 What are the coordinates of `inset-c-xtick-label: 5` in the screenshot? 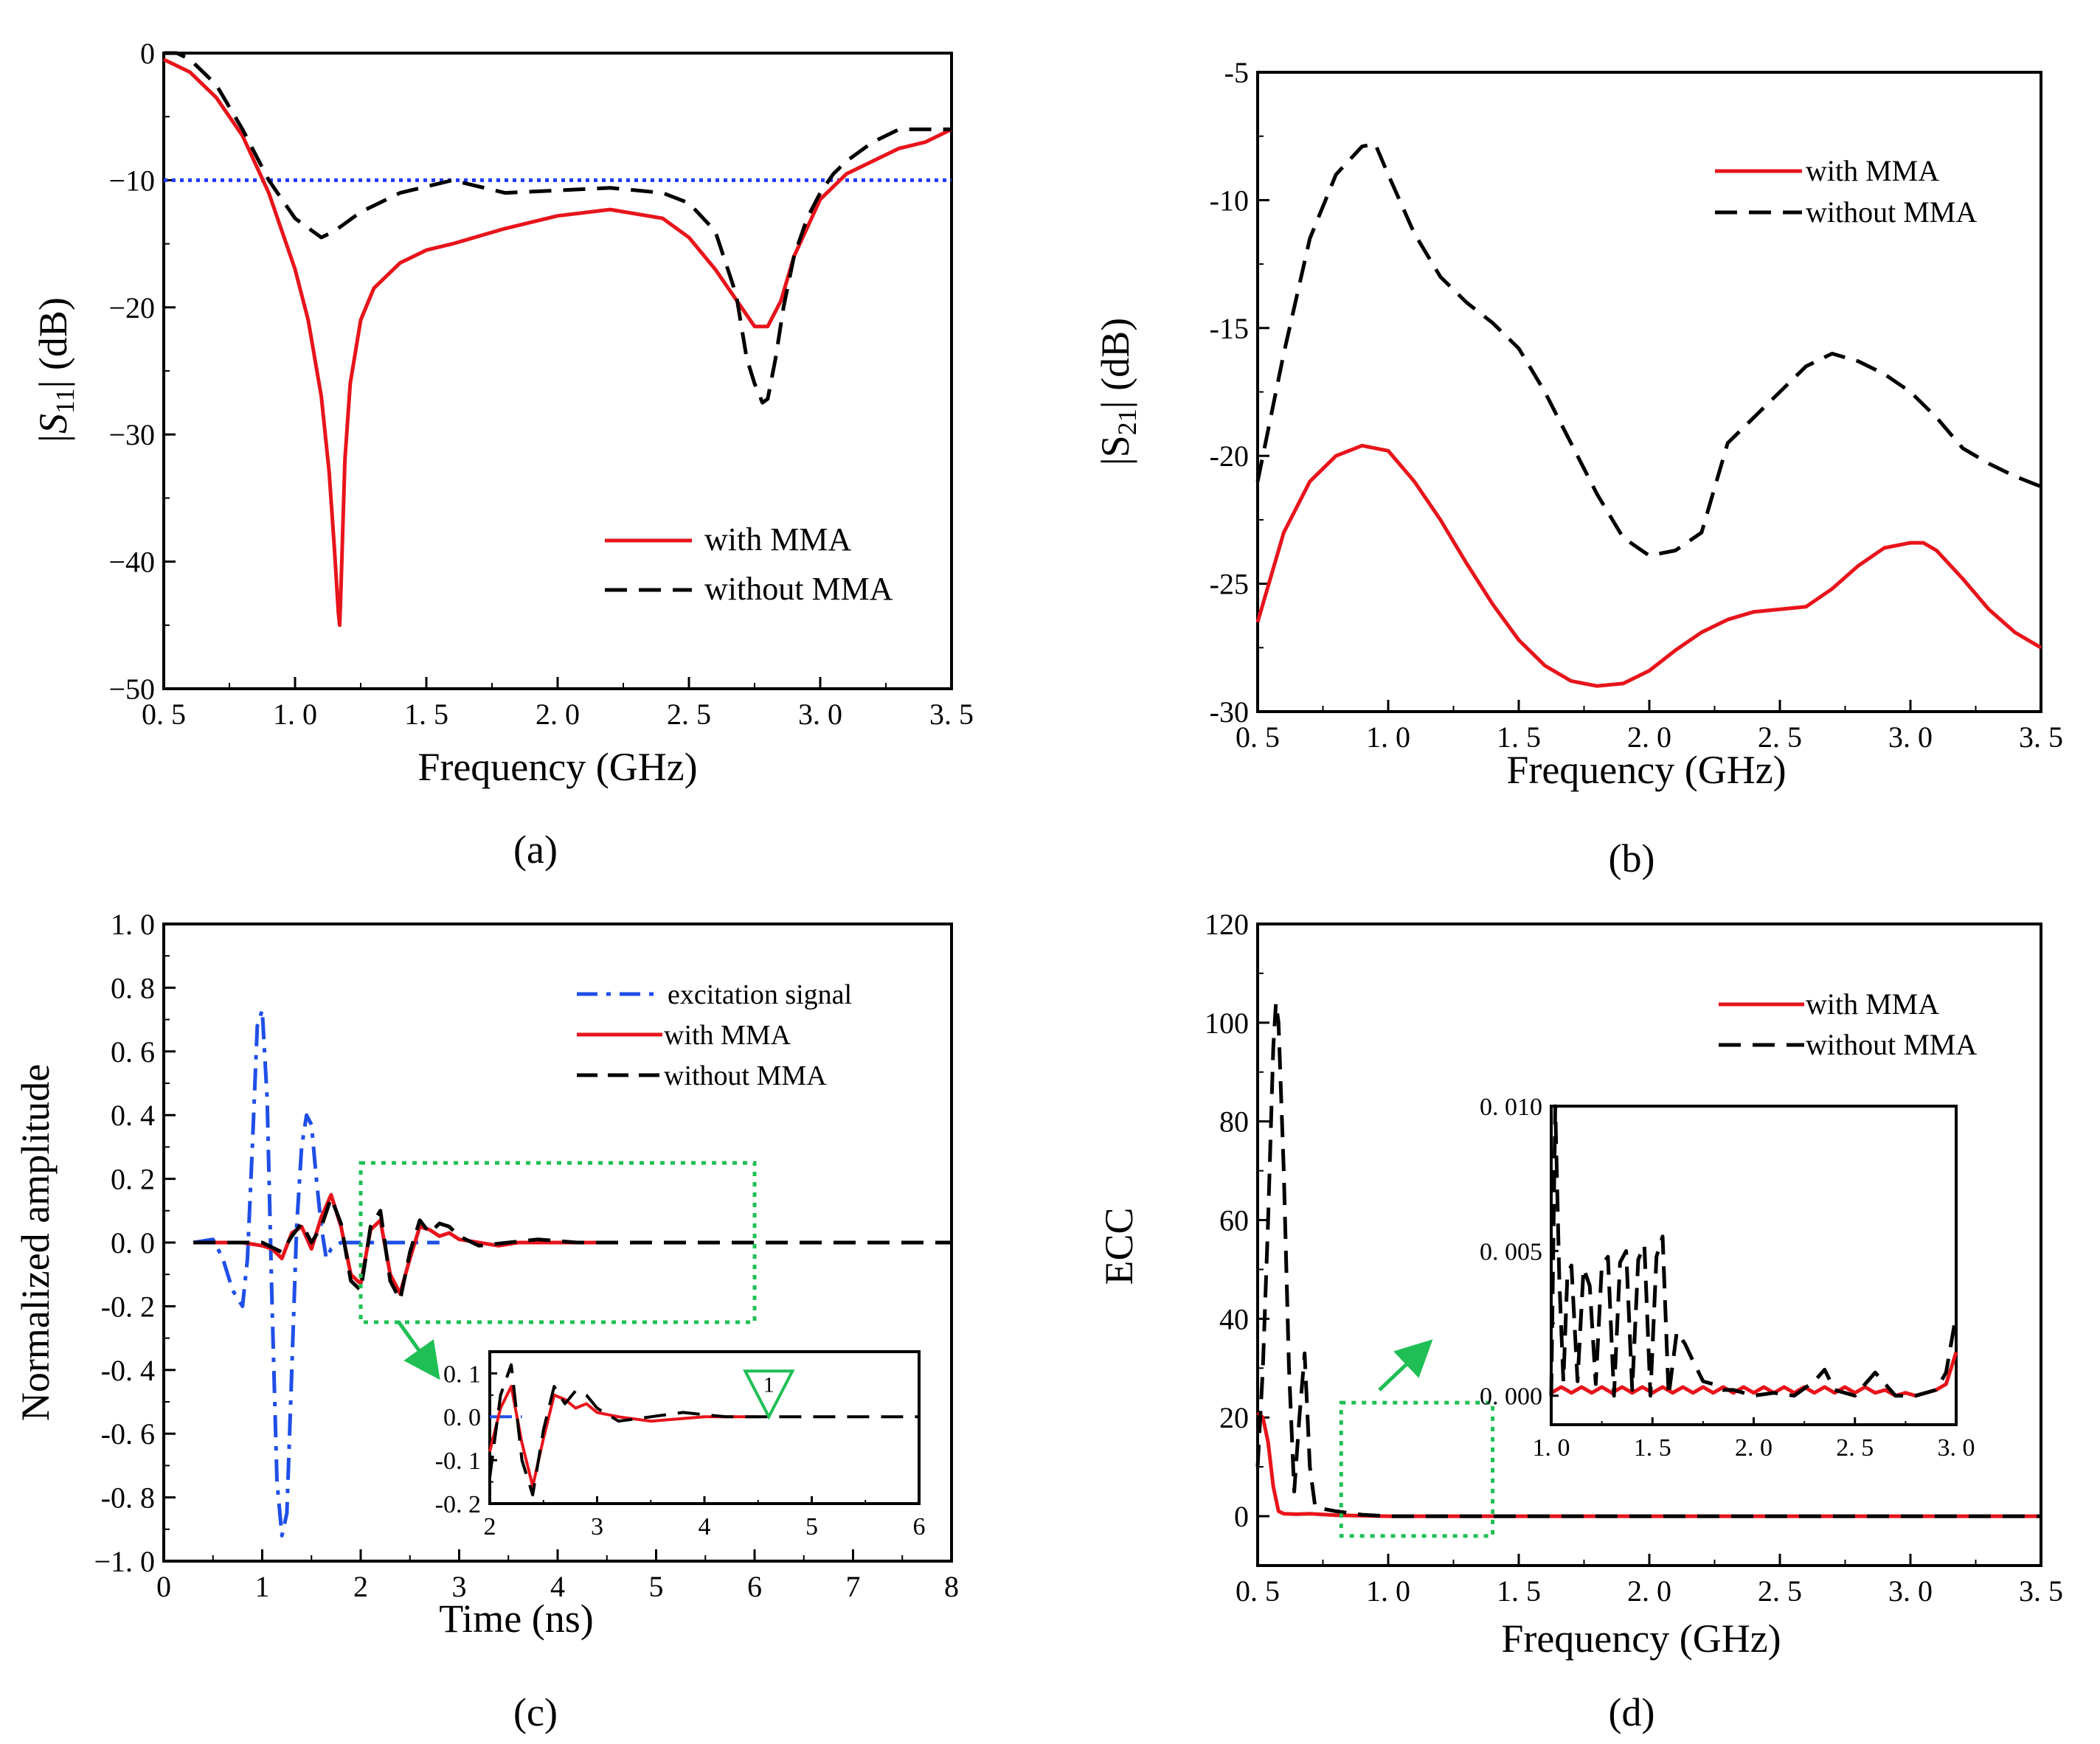 It's located at (811, 1526).